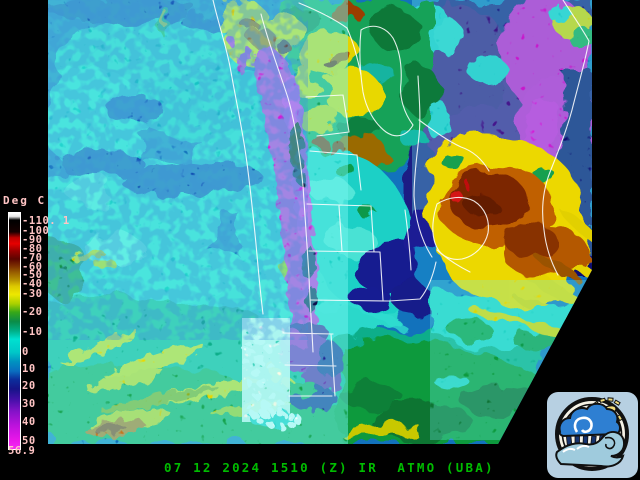 Image resolution: width=640 pixels, height=480 pixels. Describe the element at coordinates (453, 261) in the screenshot. I see `rio-de-la-plata` at that location.